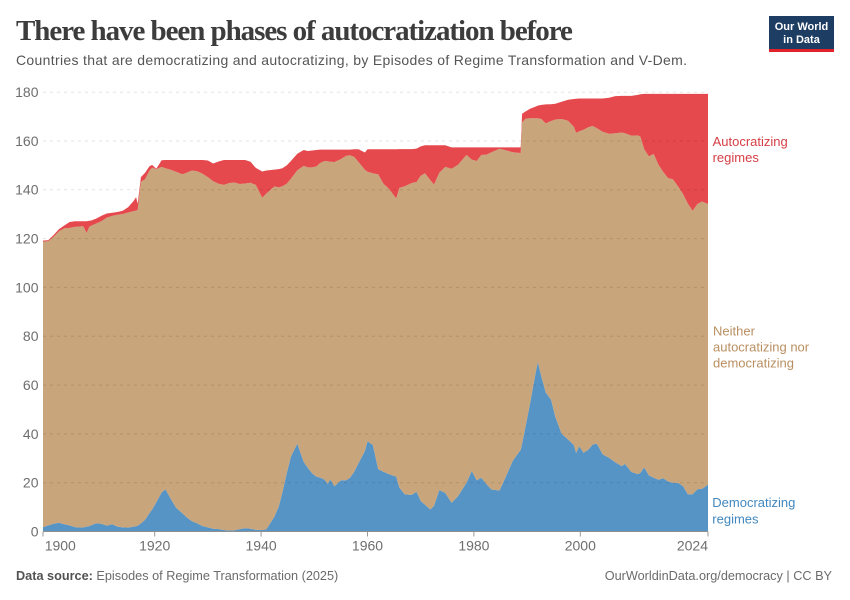 The width and height of the screenshot is (850, 600). Describe the element at coordinates (753, 362) in the screenshot. I see `svg-text: democratizing` at that location.